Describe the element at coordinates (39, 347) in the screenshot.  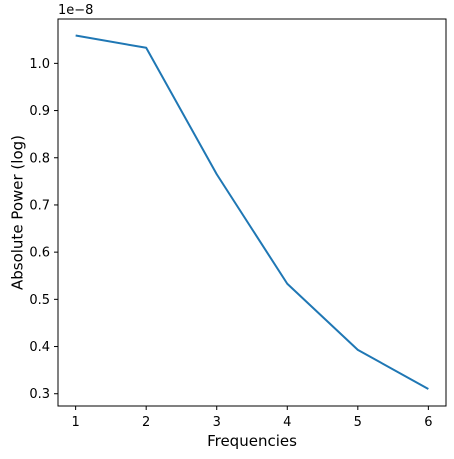
I see `y-tick-label: 0.4` at that location.